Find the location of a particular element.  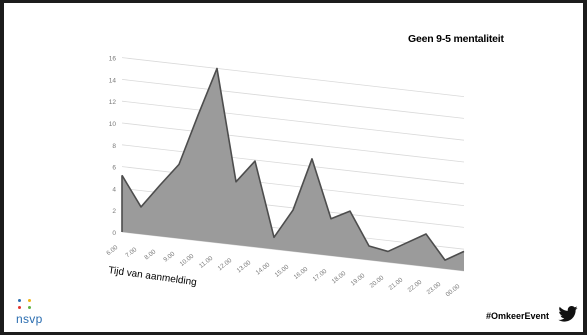

x-tick-label: 00.00 is located at coordinates (452, 291).